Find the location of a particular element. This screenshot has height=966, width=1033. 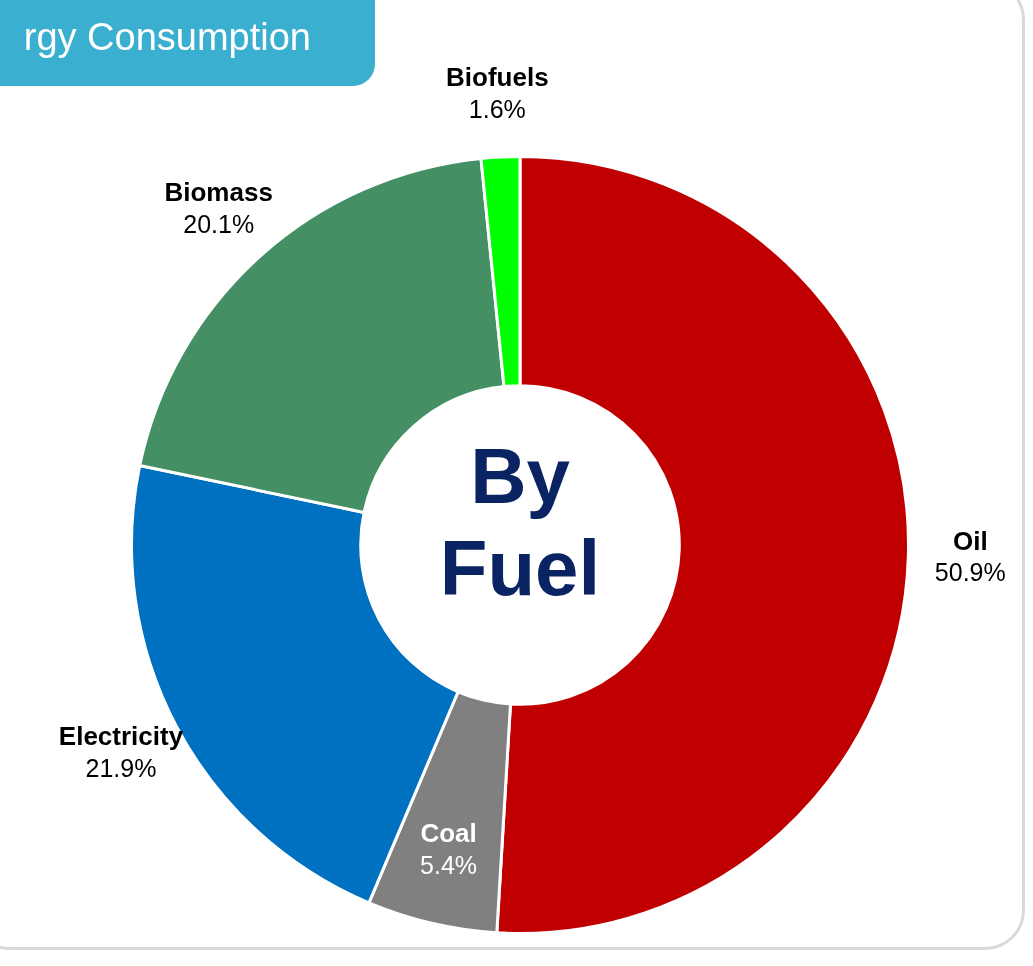

slice-label: Oil is located at coordinates (970, 540).